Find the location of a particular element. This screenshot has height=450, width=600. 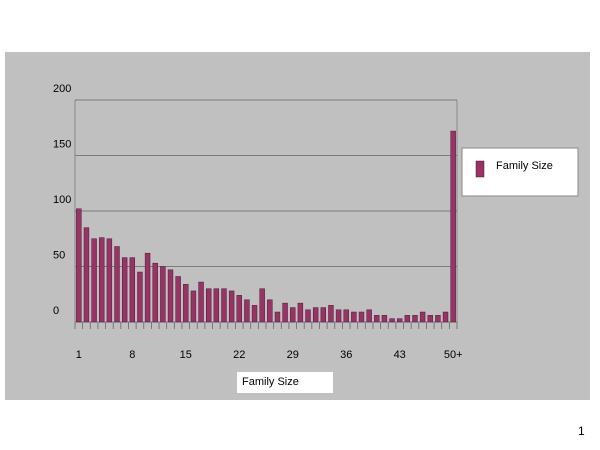

y-tick-label: 200 is located at coordinates (62, 89).